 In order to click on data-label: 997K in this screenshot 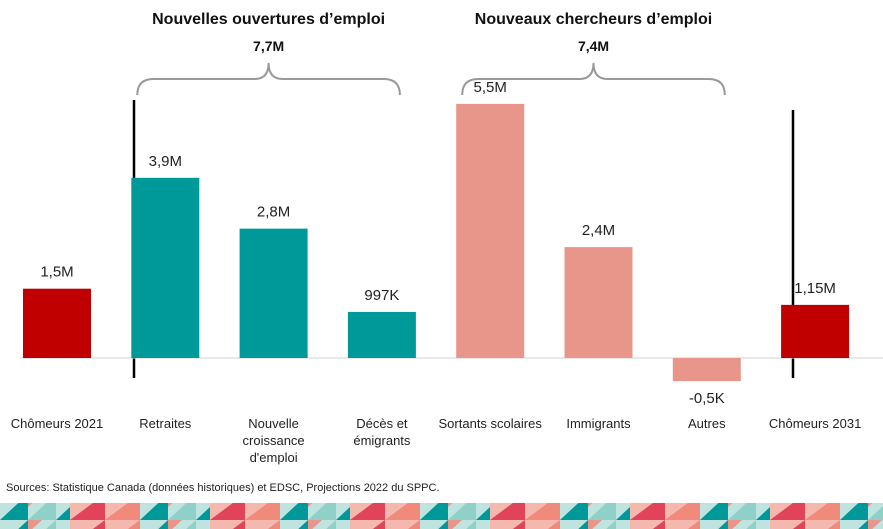, I will do `click(381, 295)`.